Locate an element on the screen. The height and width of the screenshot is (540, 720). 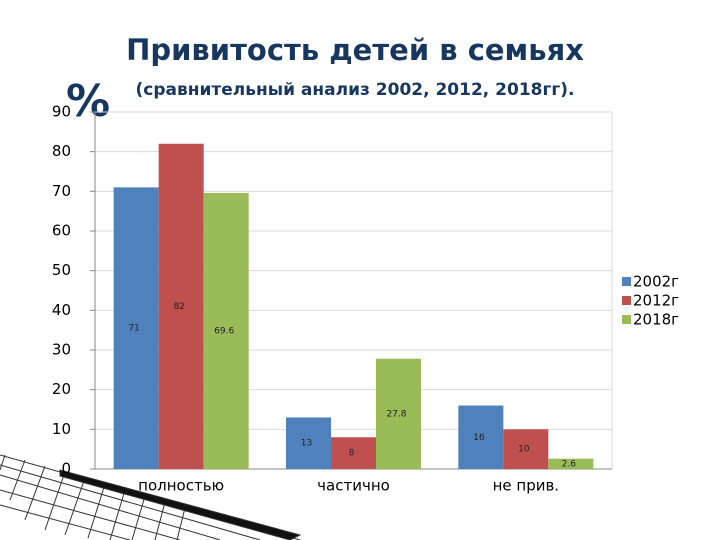
y-tick-label: 60 is located at coordinates (61, 231).